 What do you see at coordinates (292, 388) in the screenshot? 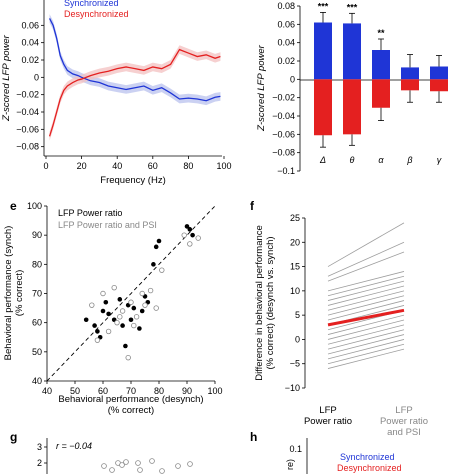
I see `panel-f-ytick-label: −10` at bounding box center [292, 388].